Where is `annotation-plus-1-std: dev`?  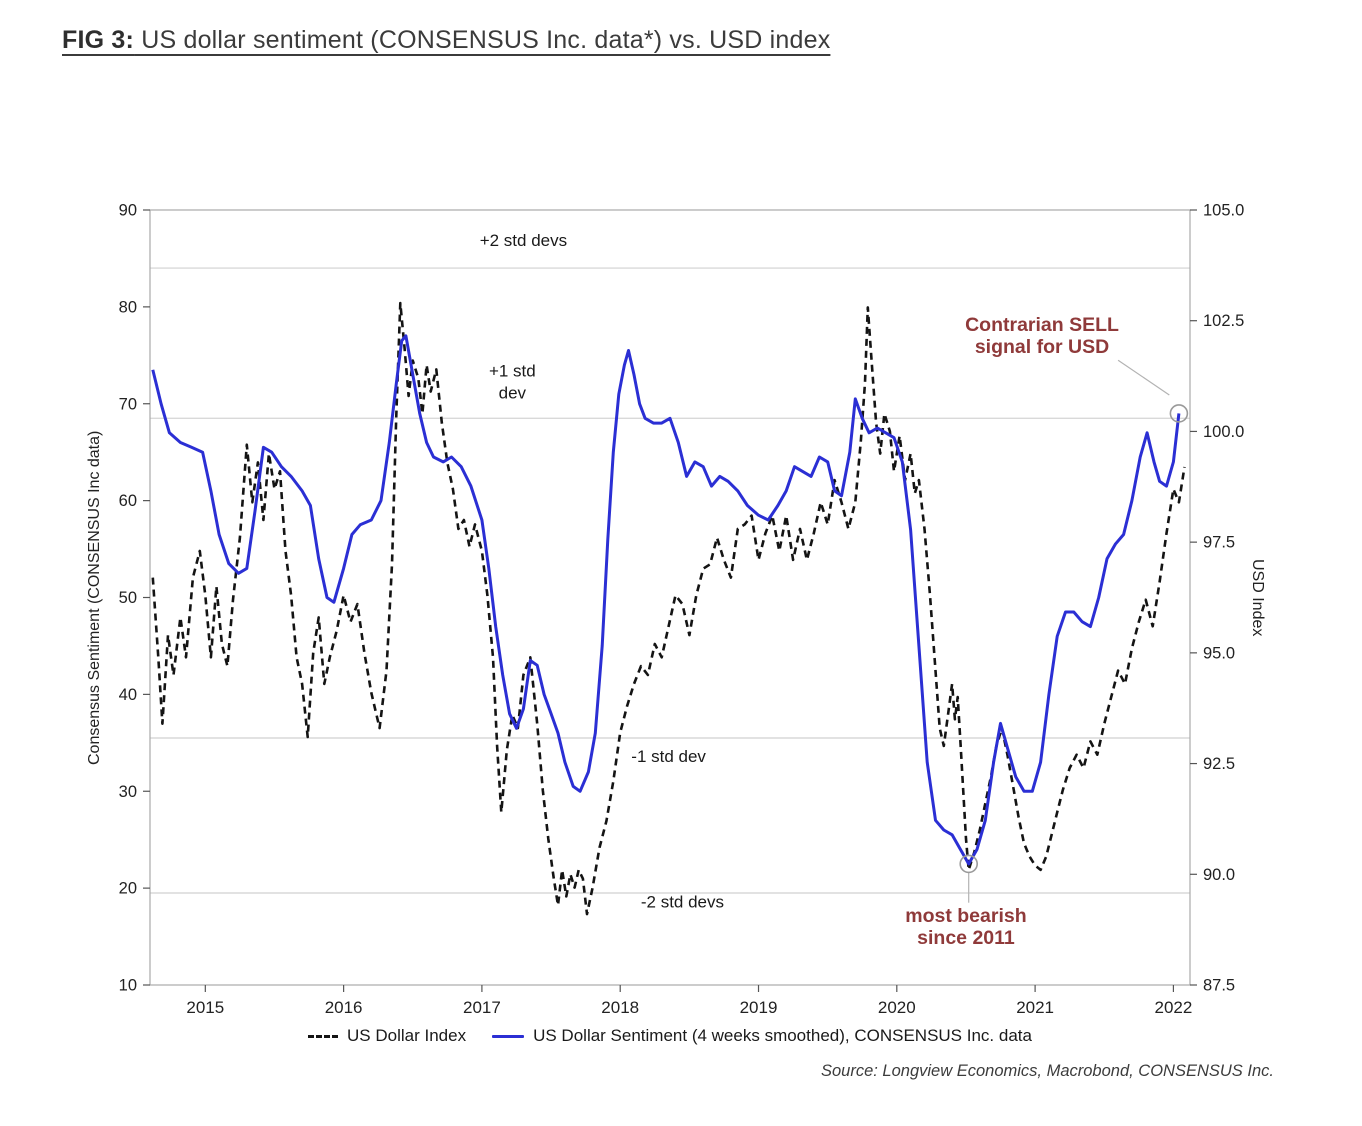
annotation-plus-1-std: dev is located at coordinates (513, 393).